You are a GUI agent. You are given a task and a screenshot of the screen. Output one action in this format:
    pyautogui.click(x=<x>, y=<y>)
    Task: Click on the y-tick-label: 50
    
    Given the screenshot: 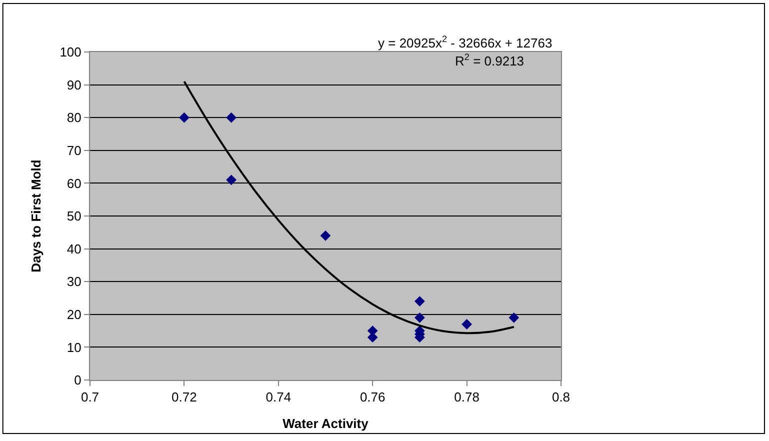 What is the action you would take?
    pyautogui.click(x=74, y=216)
    